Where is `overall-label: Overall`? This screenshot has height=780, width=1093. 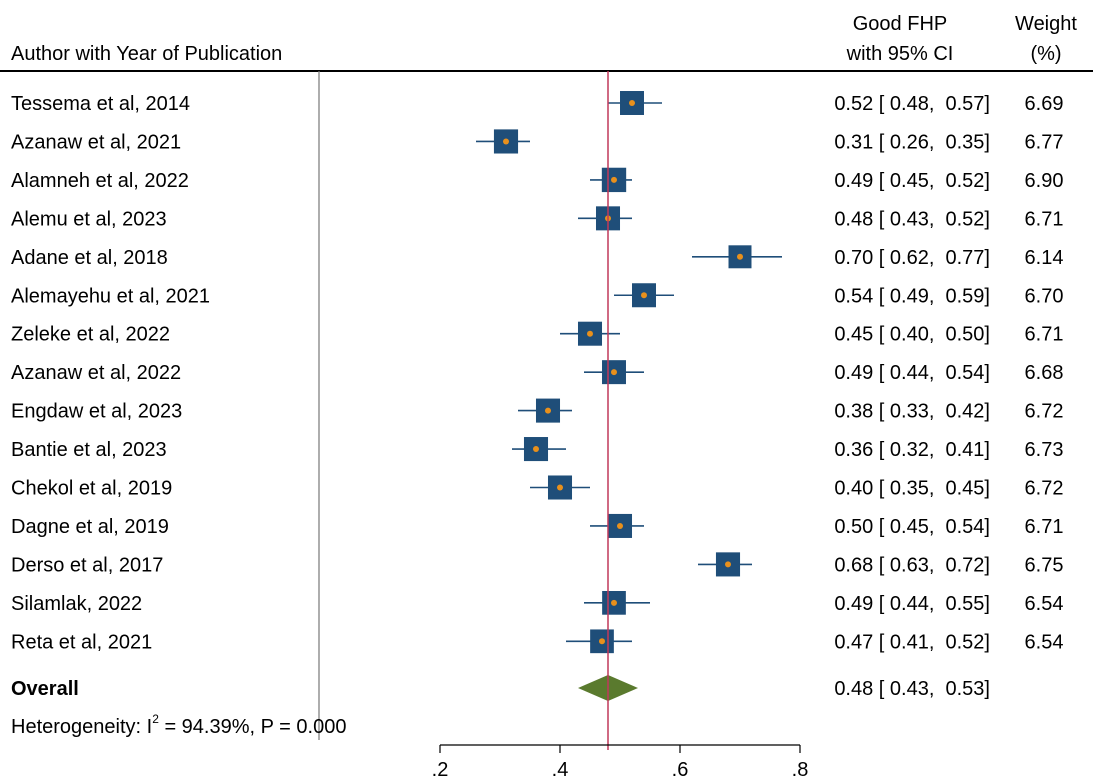
overall-label: Overall is located at coordinates (45, 689).